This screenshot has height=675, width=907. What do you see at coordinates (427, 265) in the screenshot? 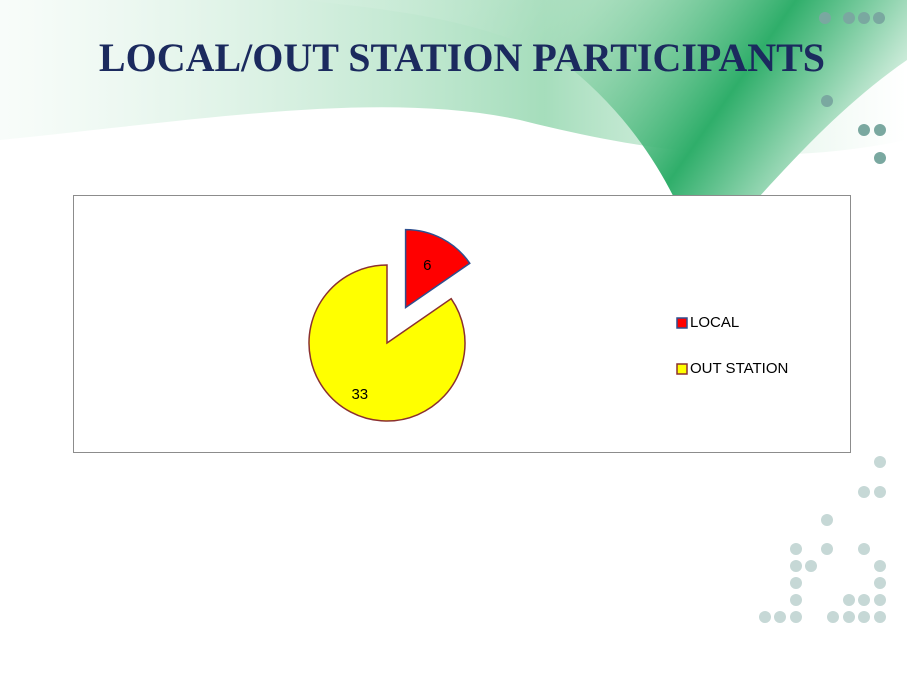
I see `data-label: 6` at bounding box center [427, 265].